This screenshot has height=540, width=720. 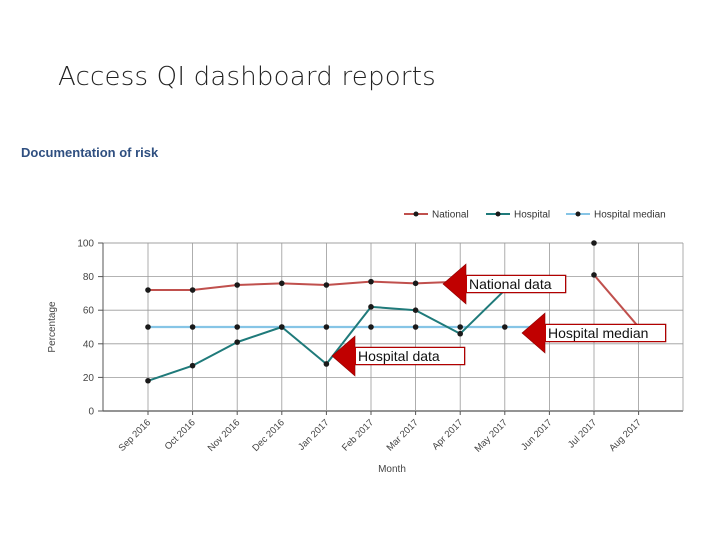 What do you see at coordinates (399, 356) in the screenshot?
I see `callout-label: Hospital data` at bounding box center [399, 356].